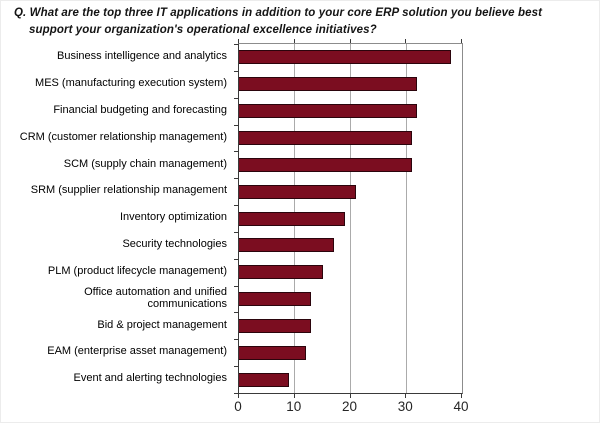 The height and width of the screenshot is (423, 600). I want to click on x-tick-label: 20, so click(349, 406).